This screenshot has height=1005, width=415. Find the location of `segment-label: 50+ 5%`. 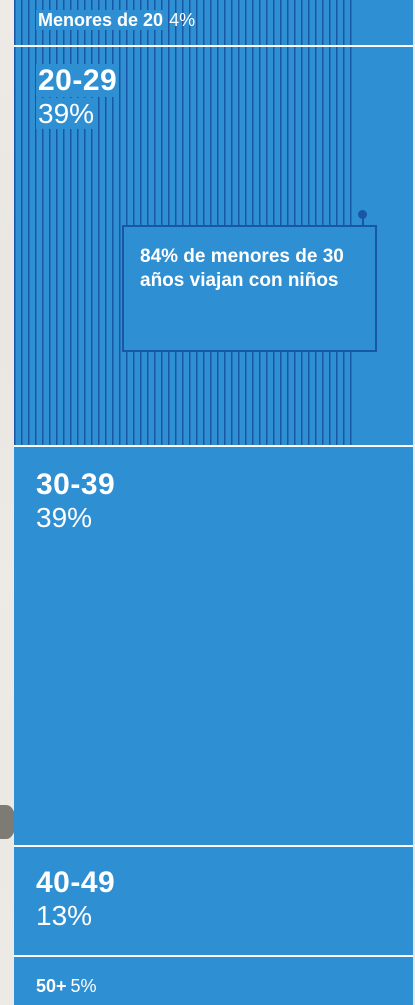

segment-label: 50+ 5% is located at coordinates (66, 986).